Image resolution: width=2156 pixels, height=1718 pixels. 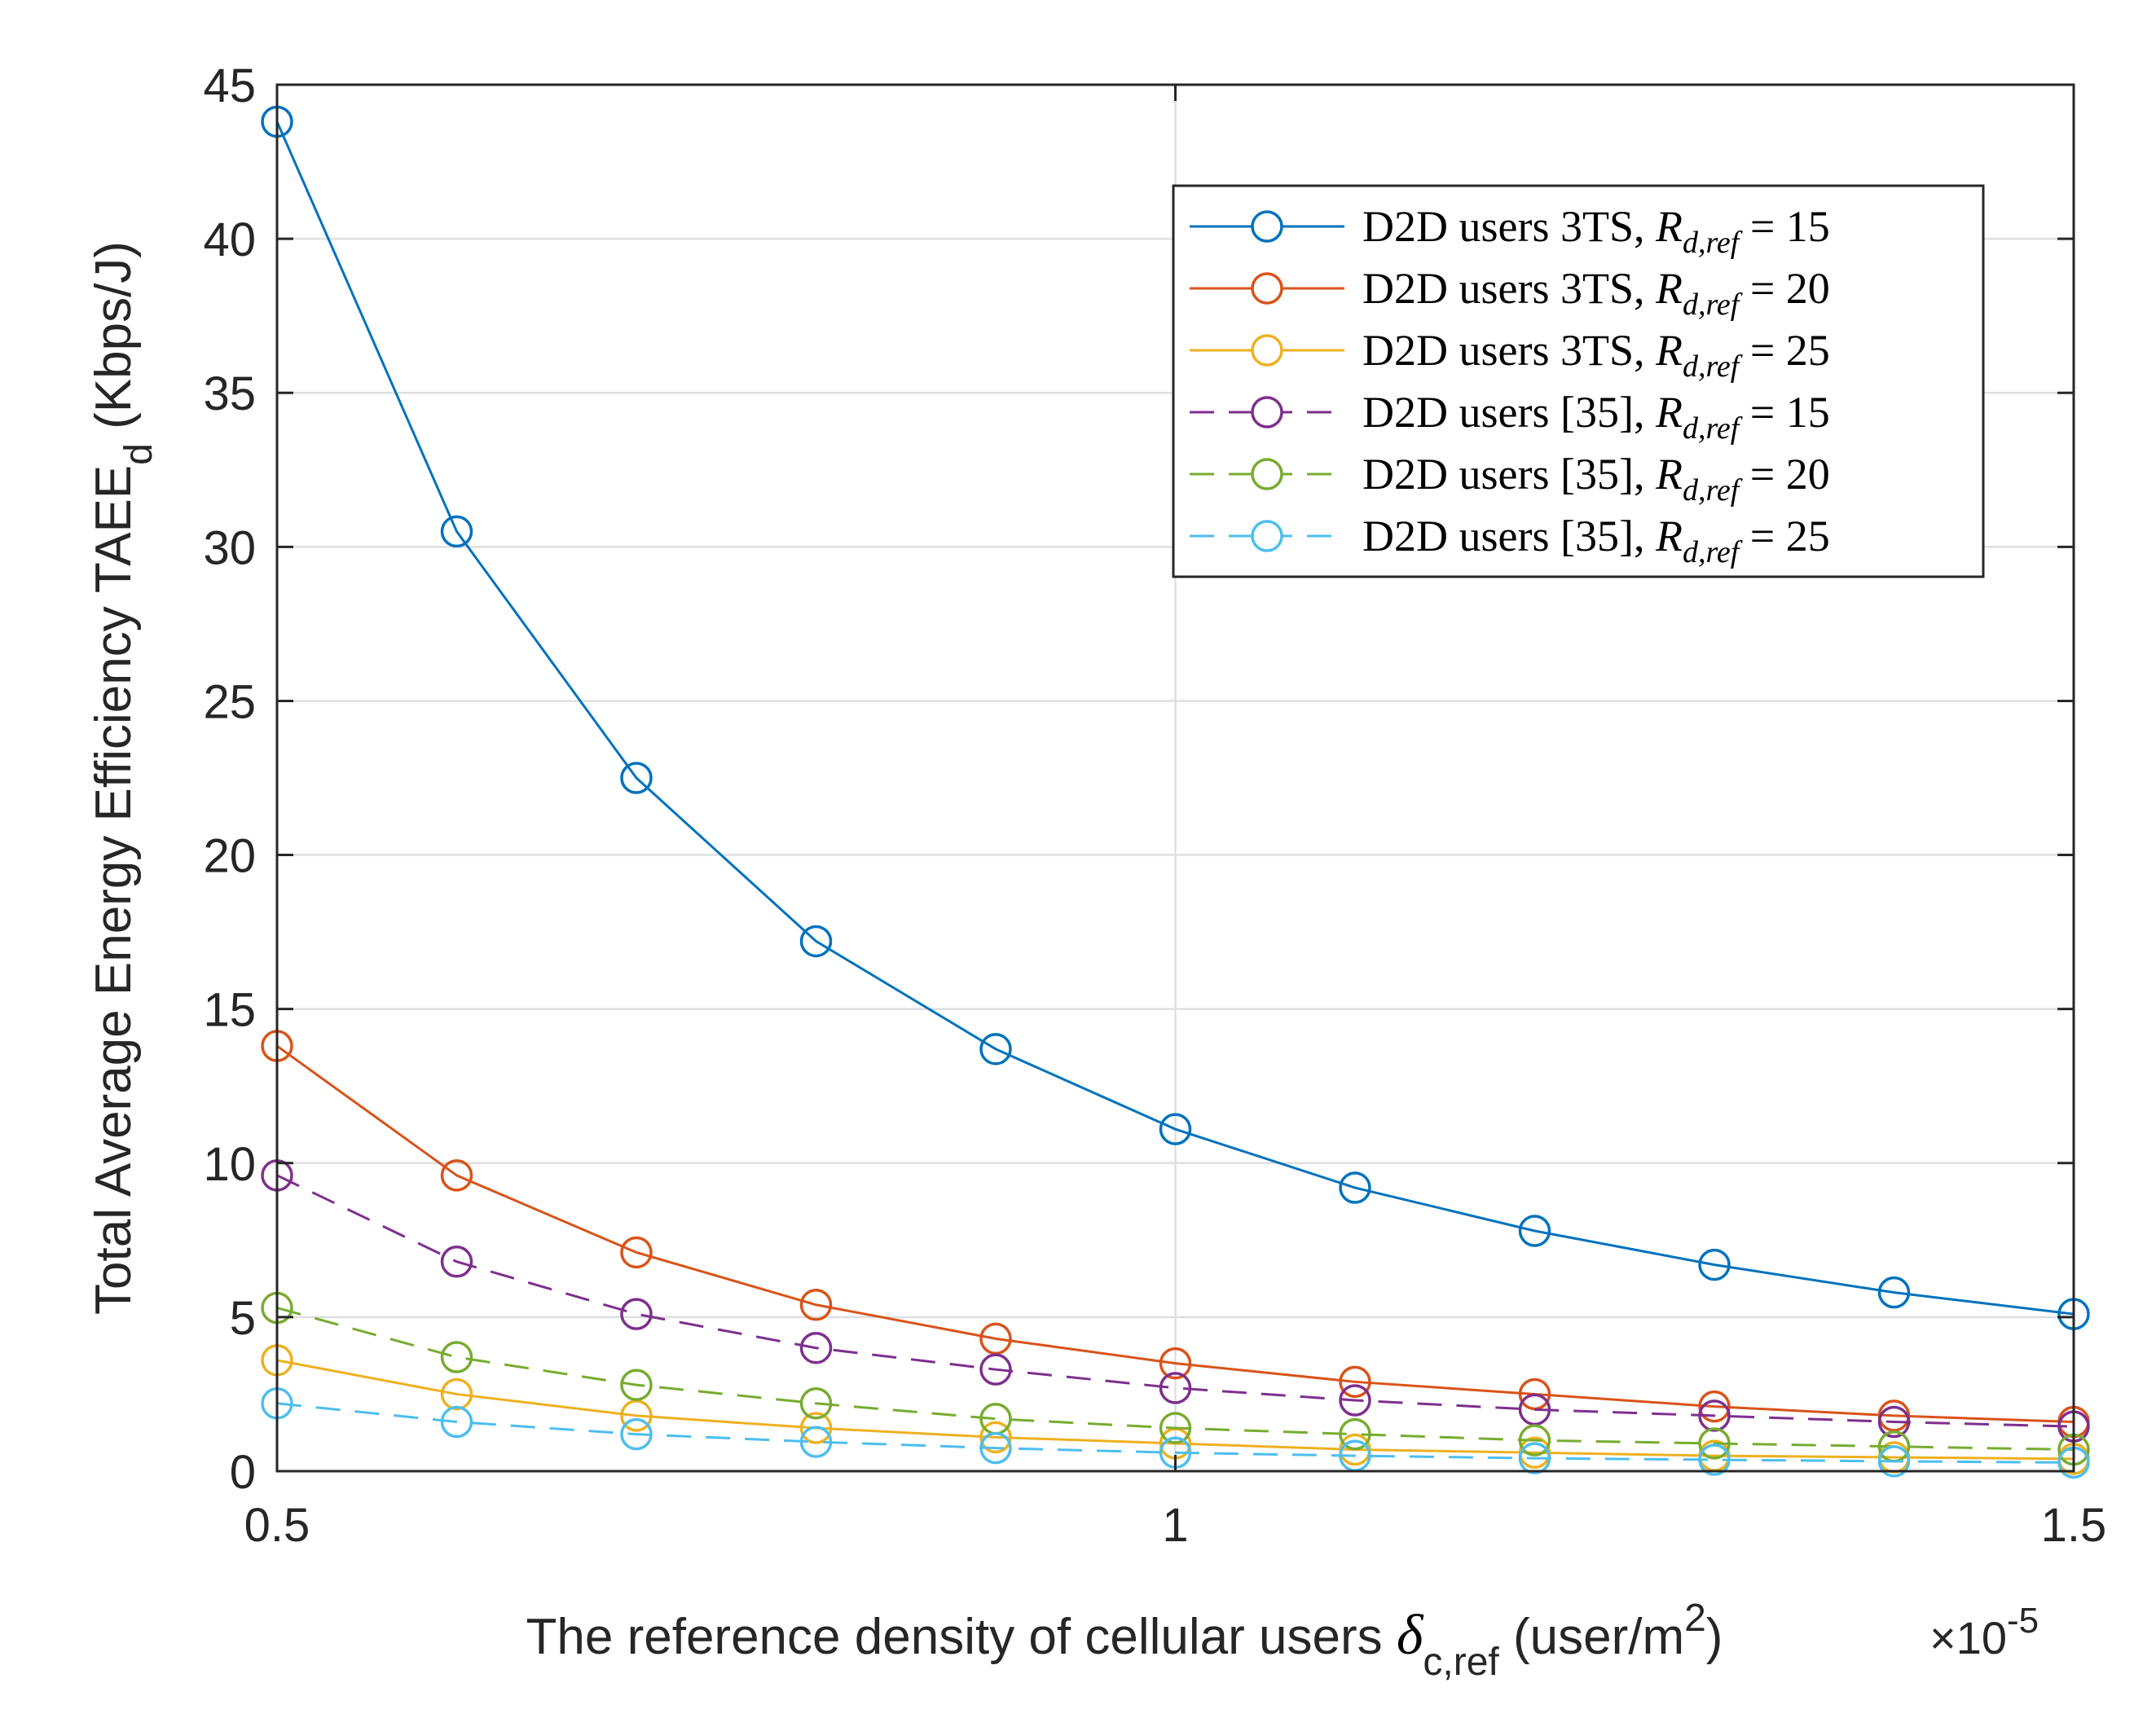 I want to click on legend-label: D2D users 3TS, Rd,ref = 20, so click(x=1596, y=293).